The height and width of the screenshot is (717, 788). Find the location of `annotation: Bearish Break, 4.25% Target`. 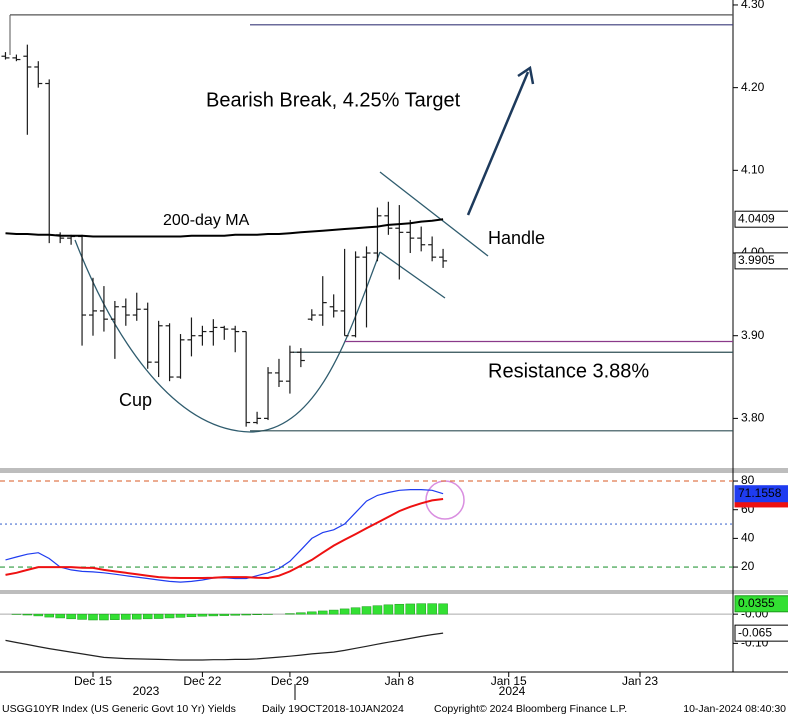

annotation: Bearish Break, 4.25% Target is located at coordinates (333, 100).